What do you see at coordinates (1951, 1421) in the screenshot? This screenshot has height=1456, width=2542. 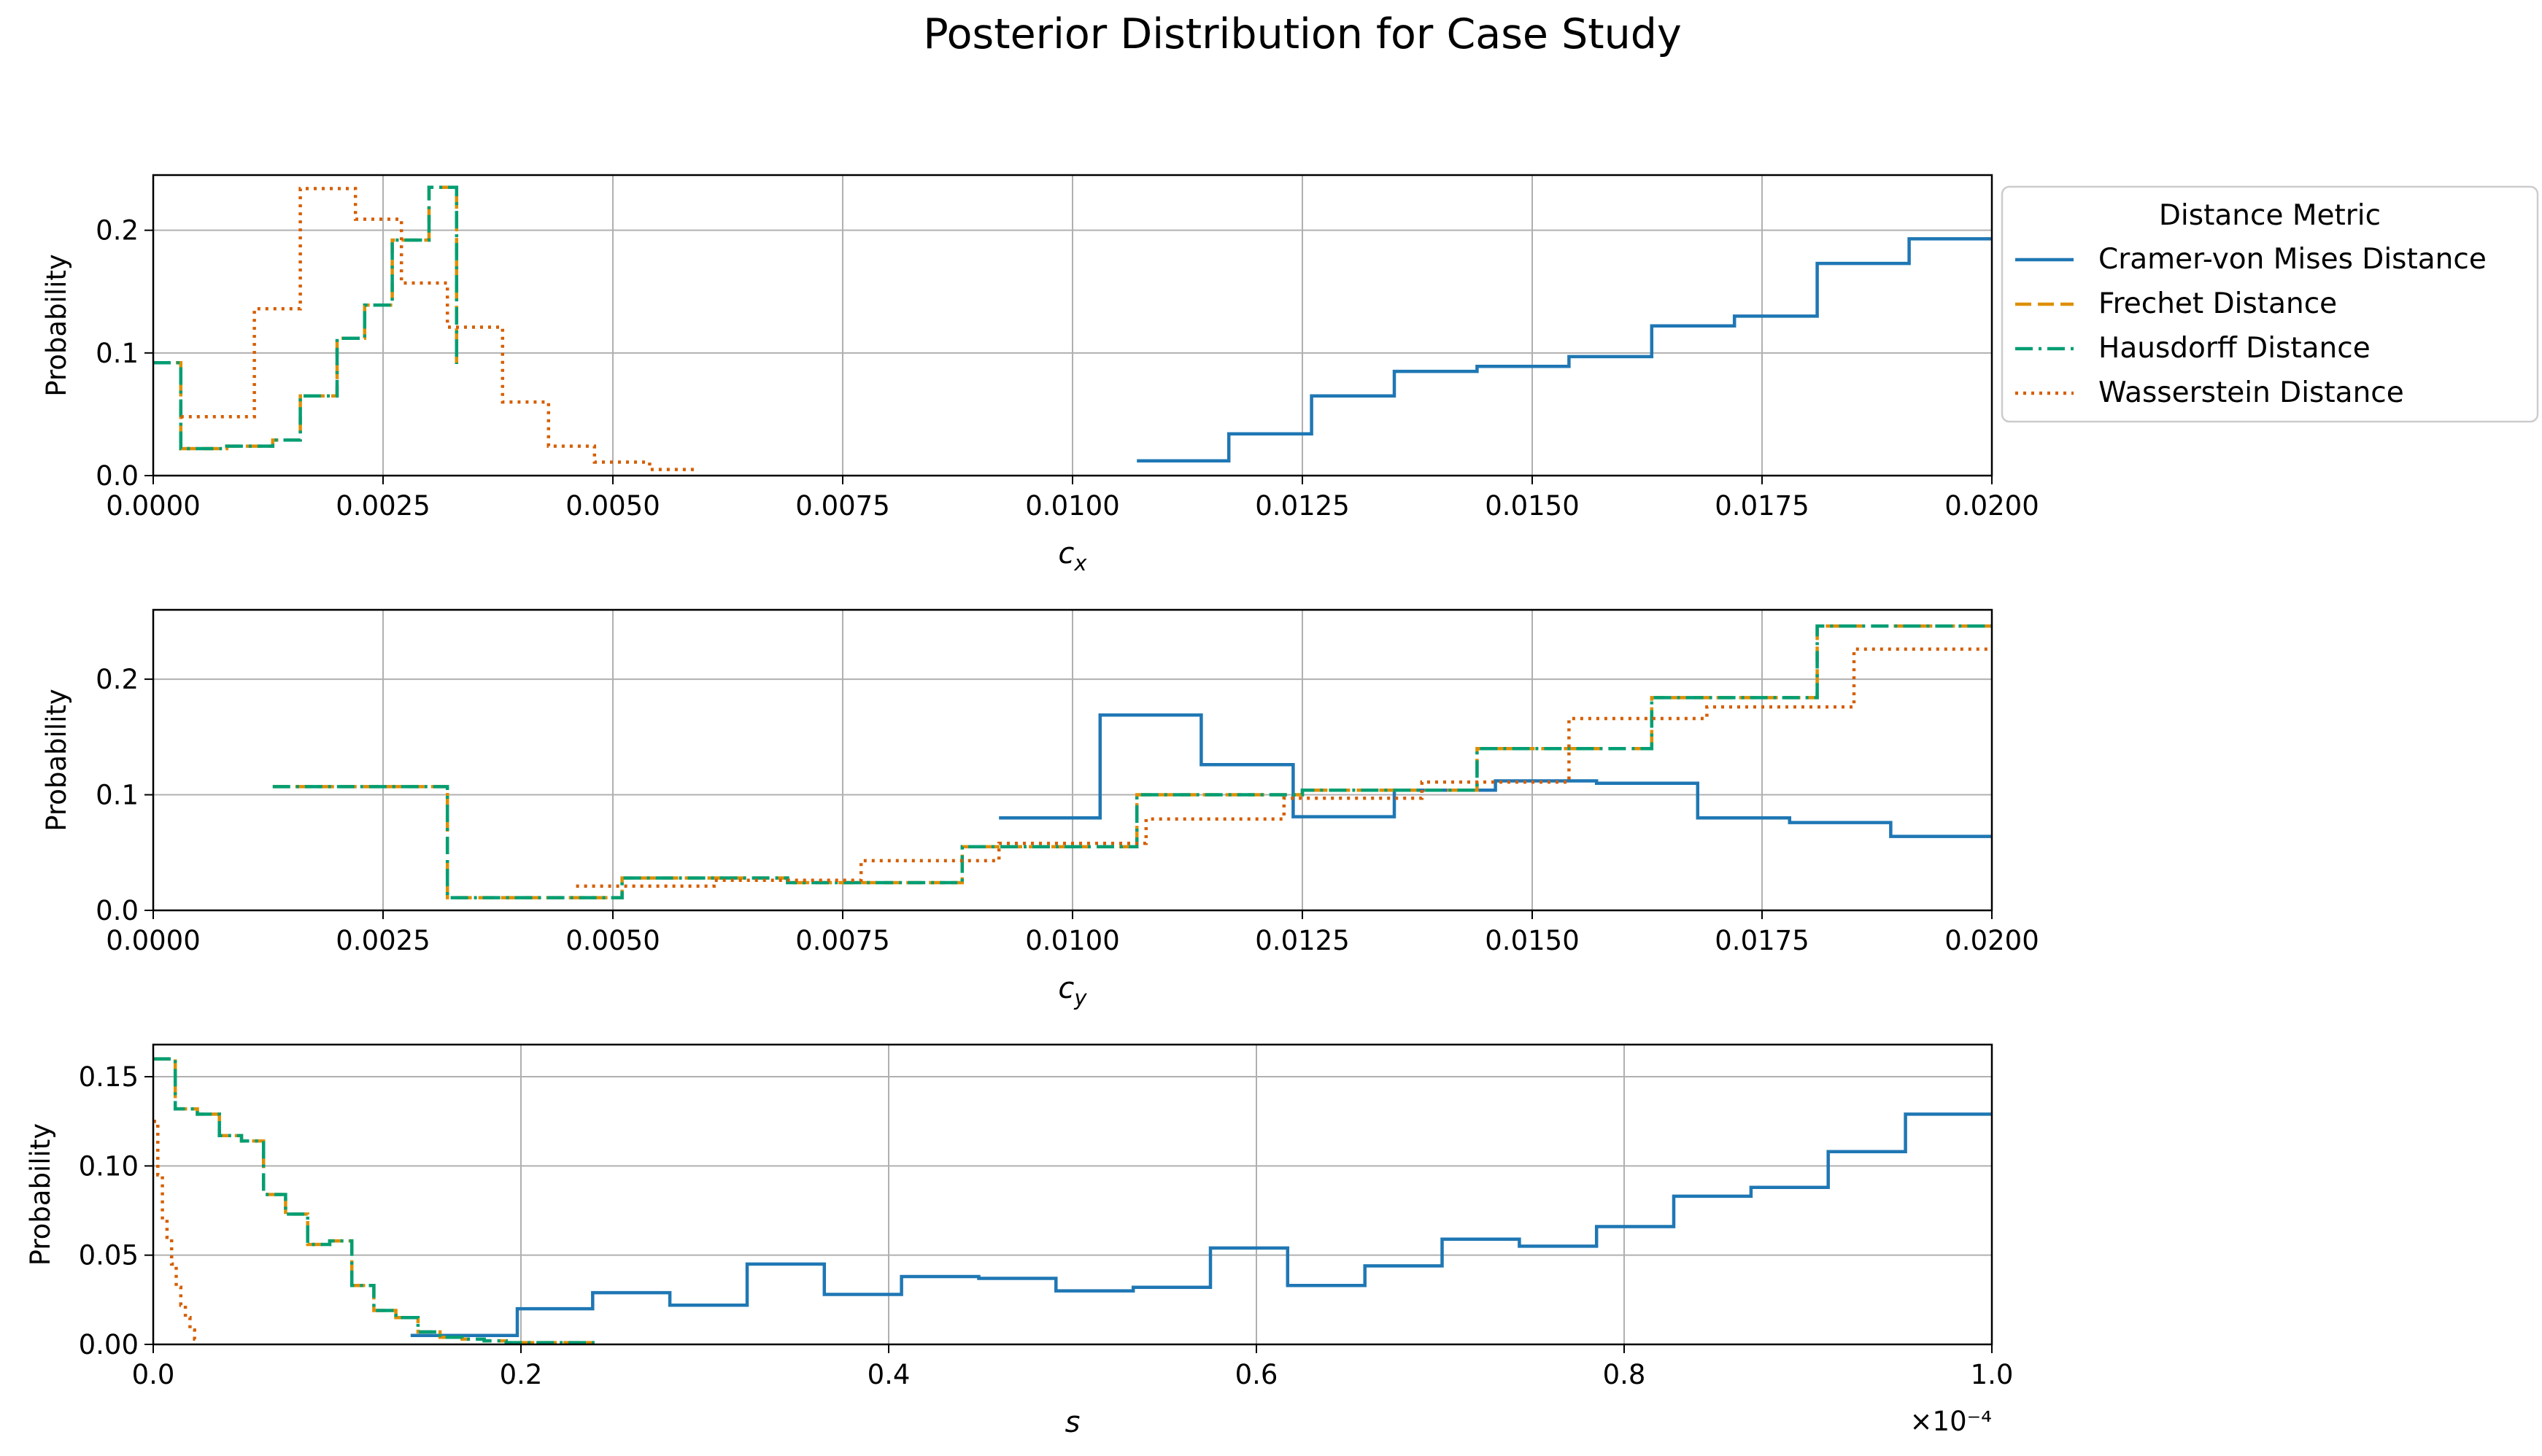 I see `x-scale-note: ×10⁻⁴` at bounding box center [1951, 1421].